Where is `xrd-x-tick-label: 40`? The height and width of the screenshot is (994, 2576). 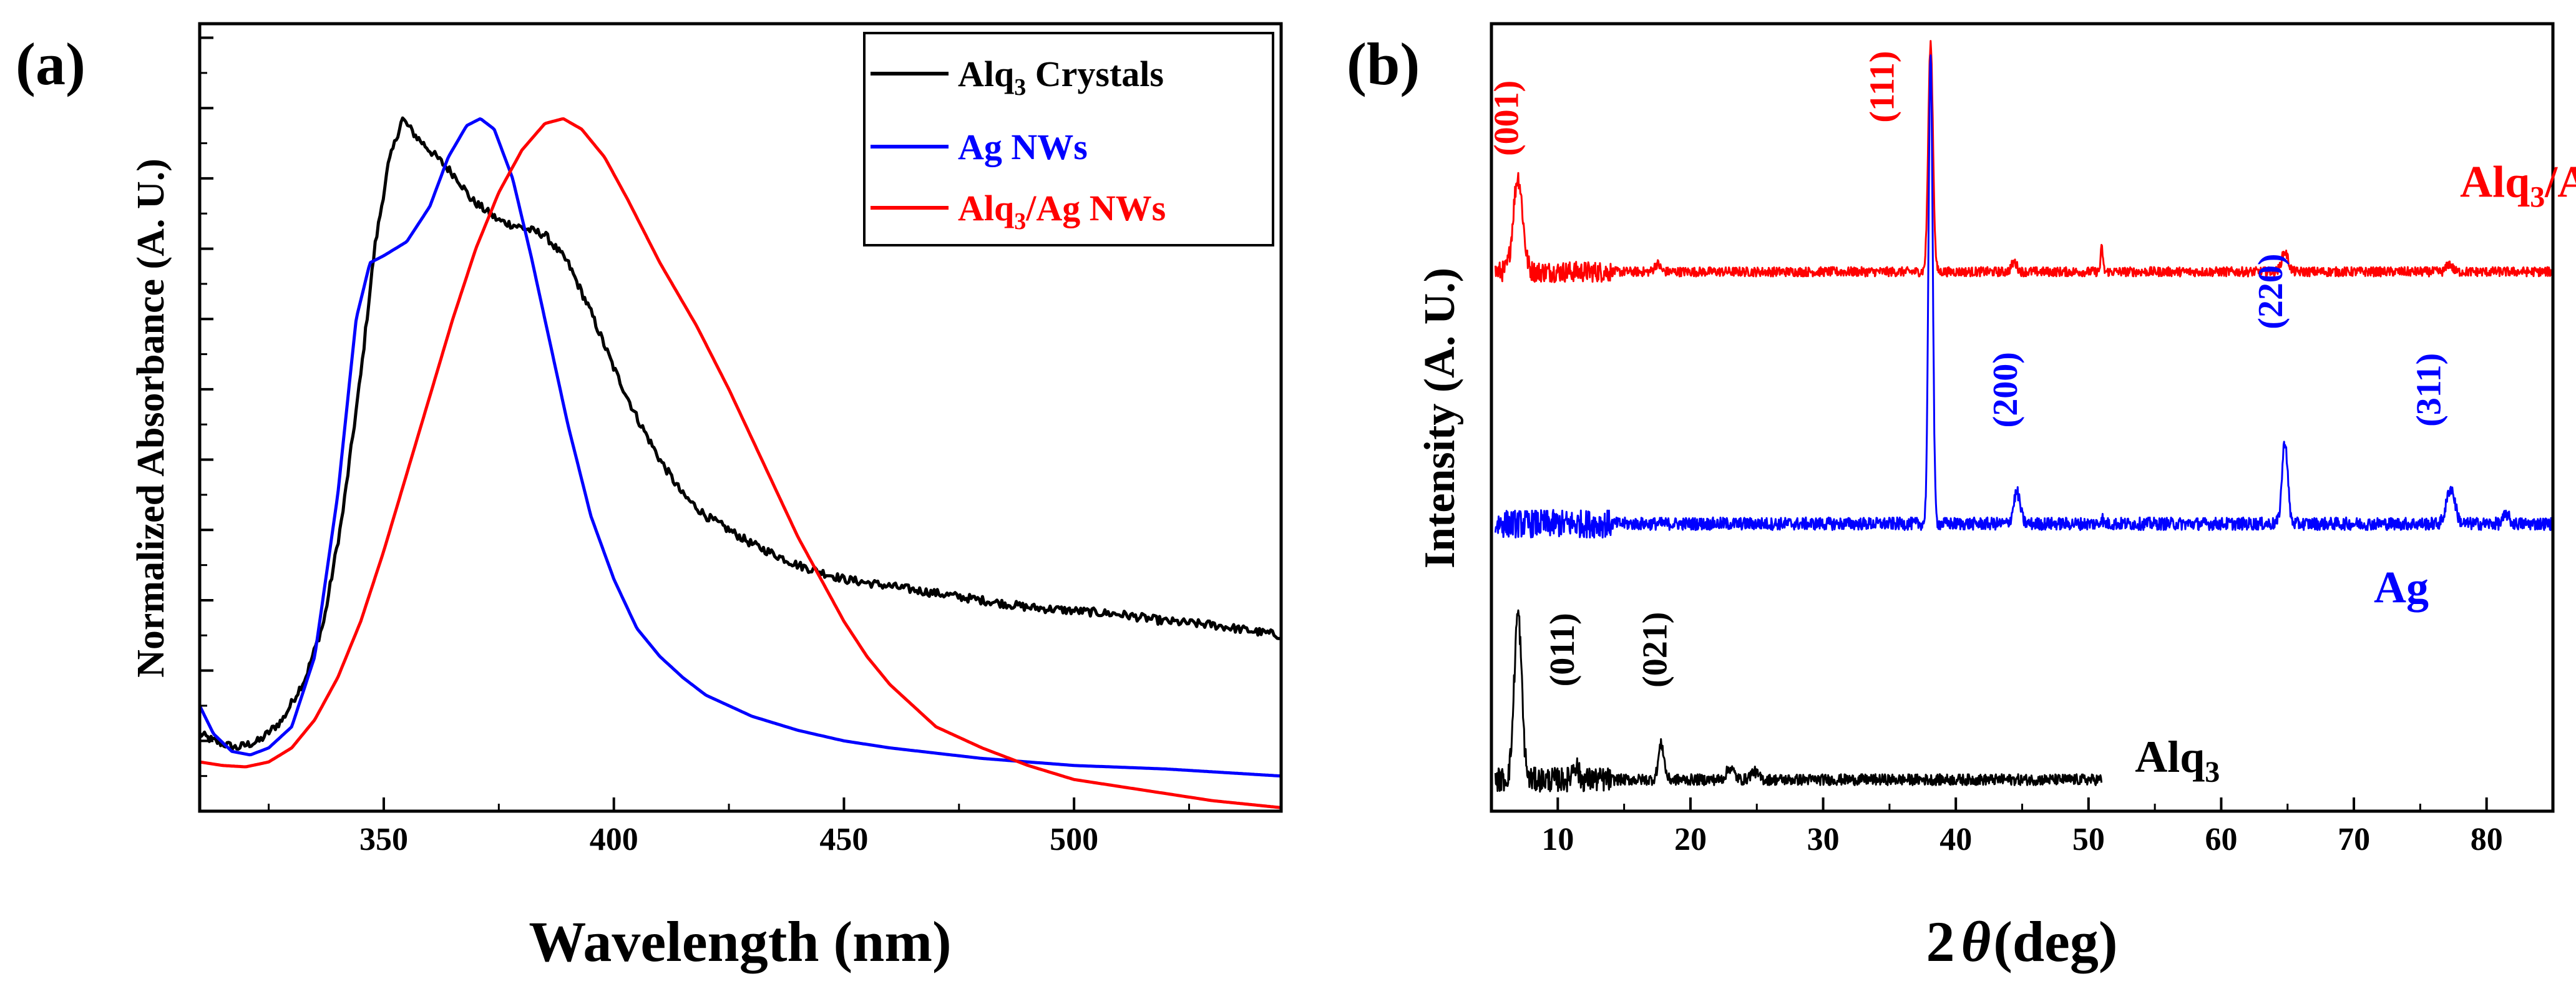 xrd-x-tick-label: 40 is located at coordinates (1955, 839).